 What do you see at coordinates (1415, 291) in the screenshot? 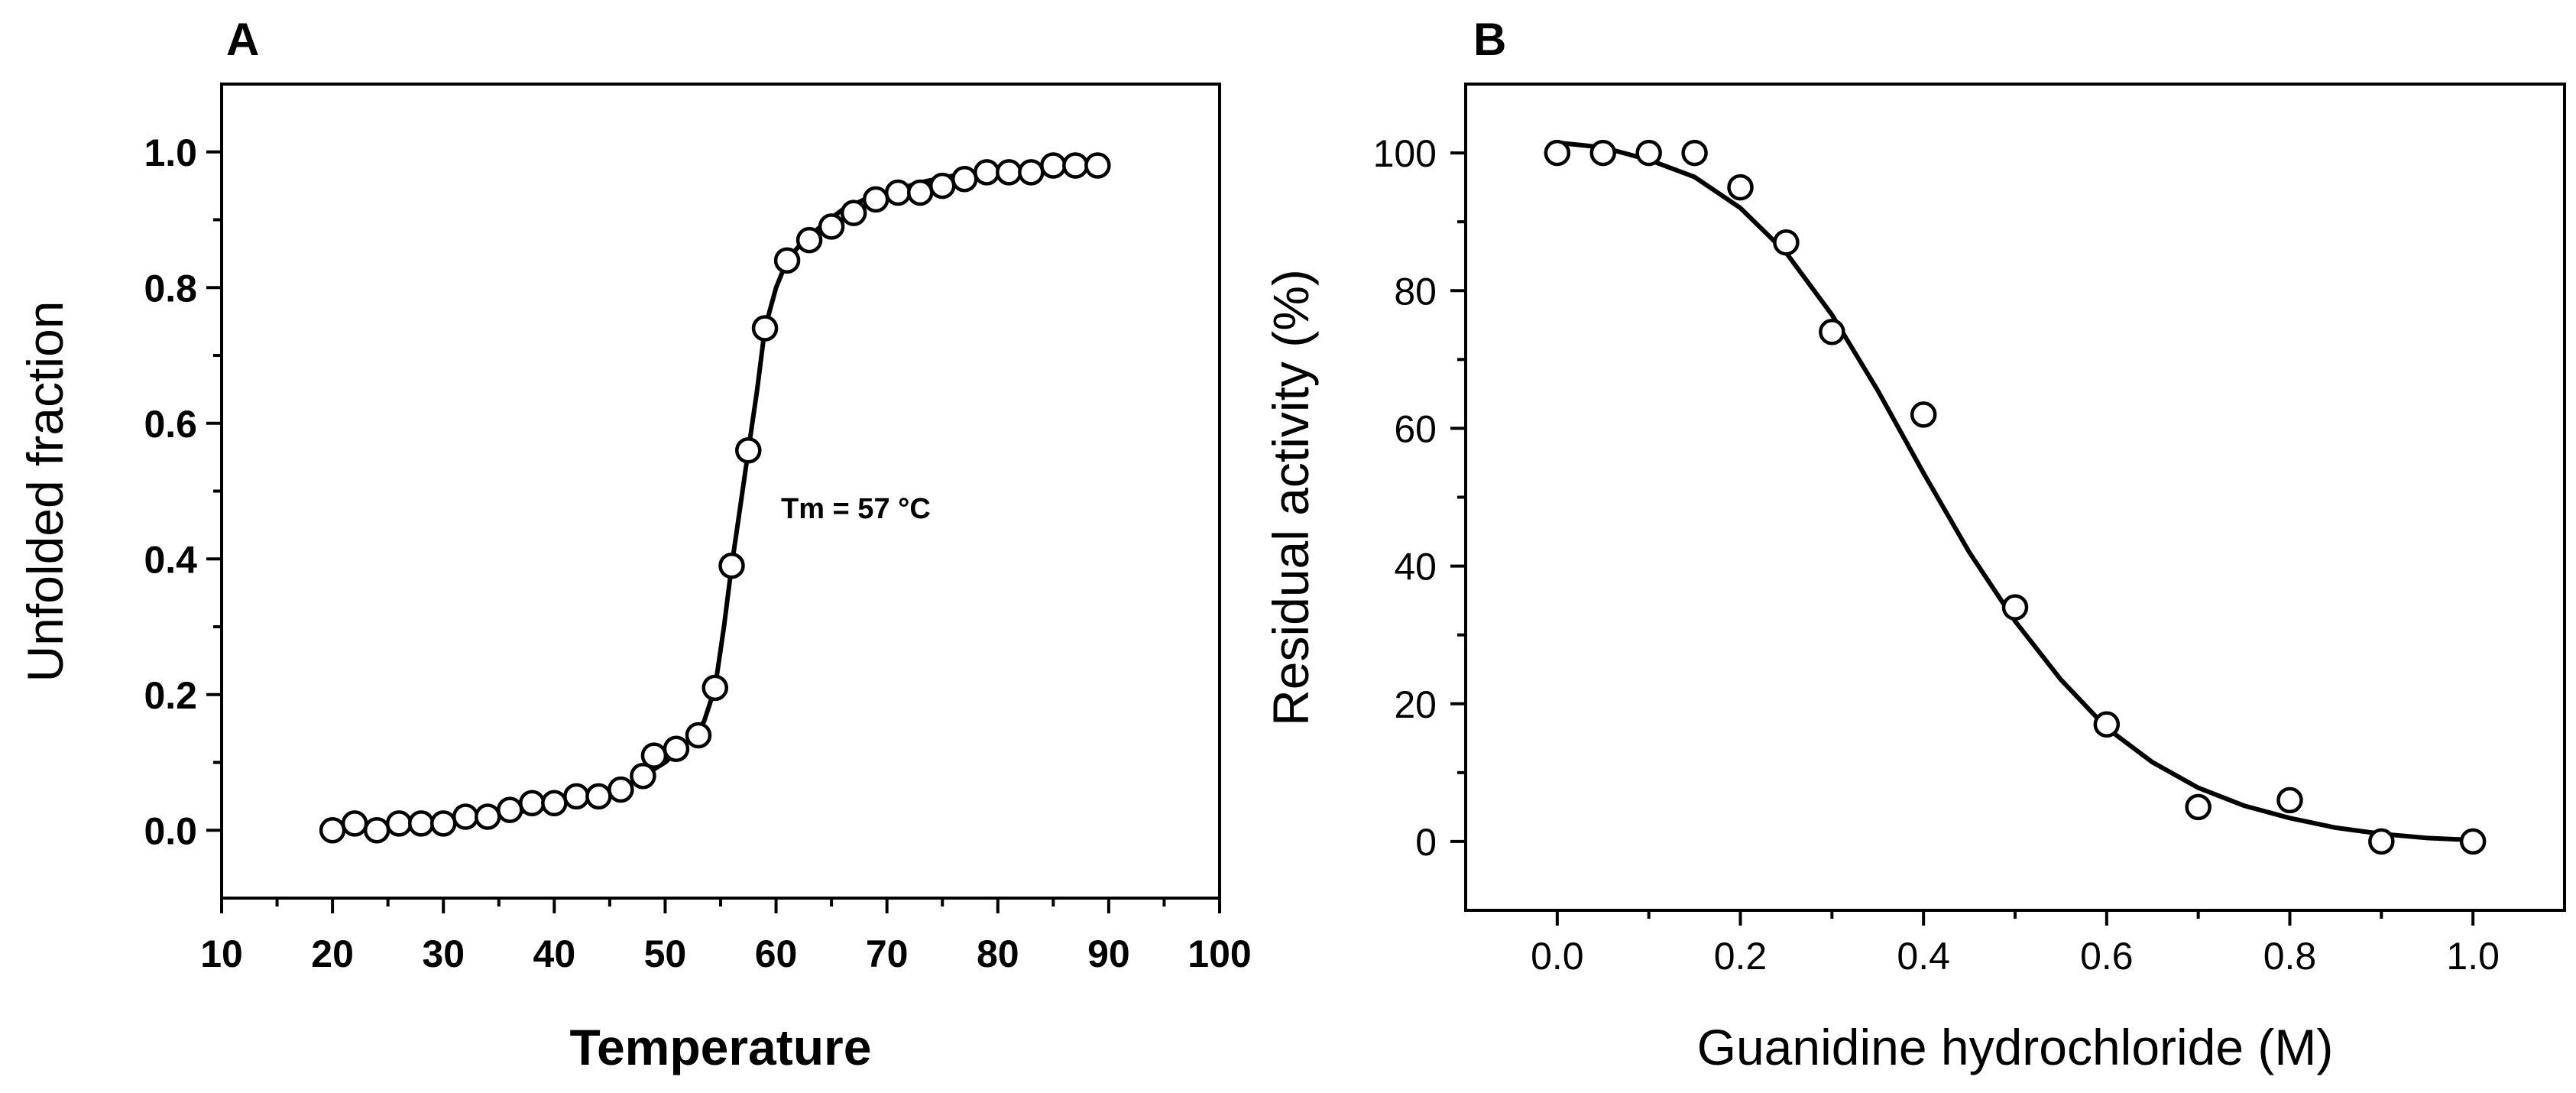
I see `y-tick-label: 80` at bounding box center [1415, 291].